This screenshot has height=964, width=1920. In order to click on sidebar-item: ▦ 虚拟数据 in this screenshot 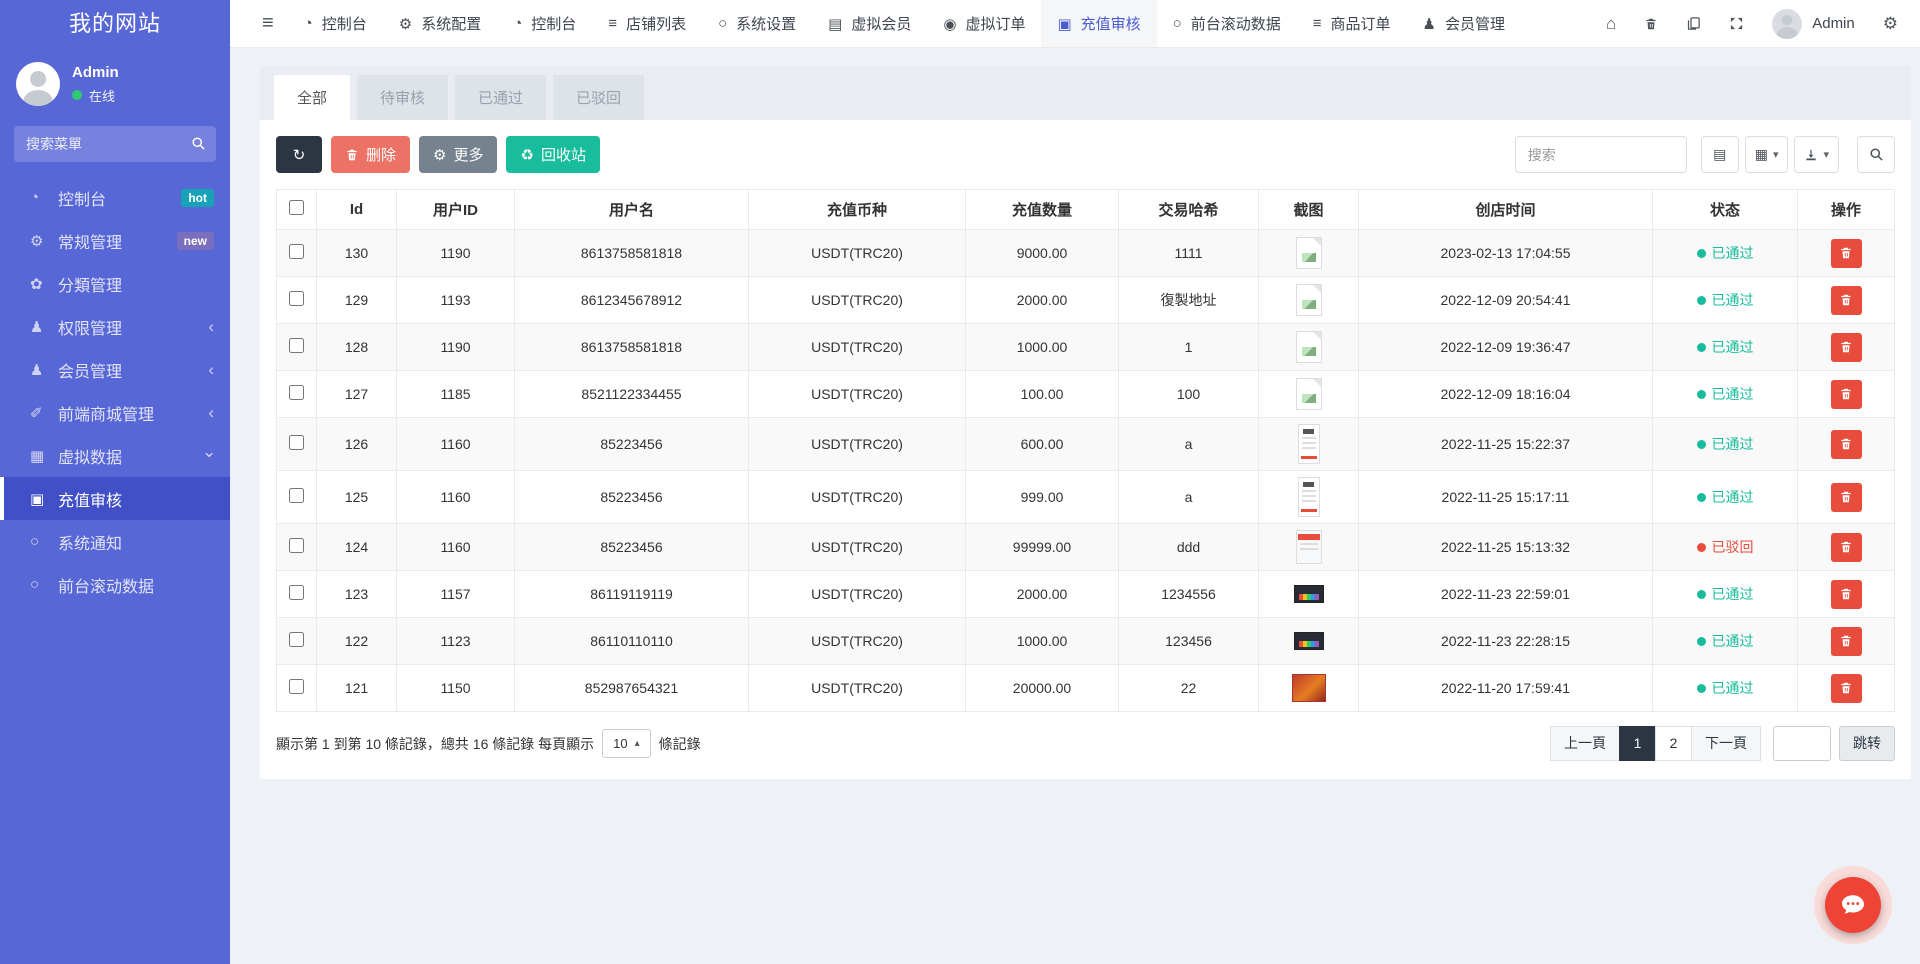, I will do `click(115, 455)`.